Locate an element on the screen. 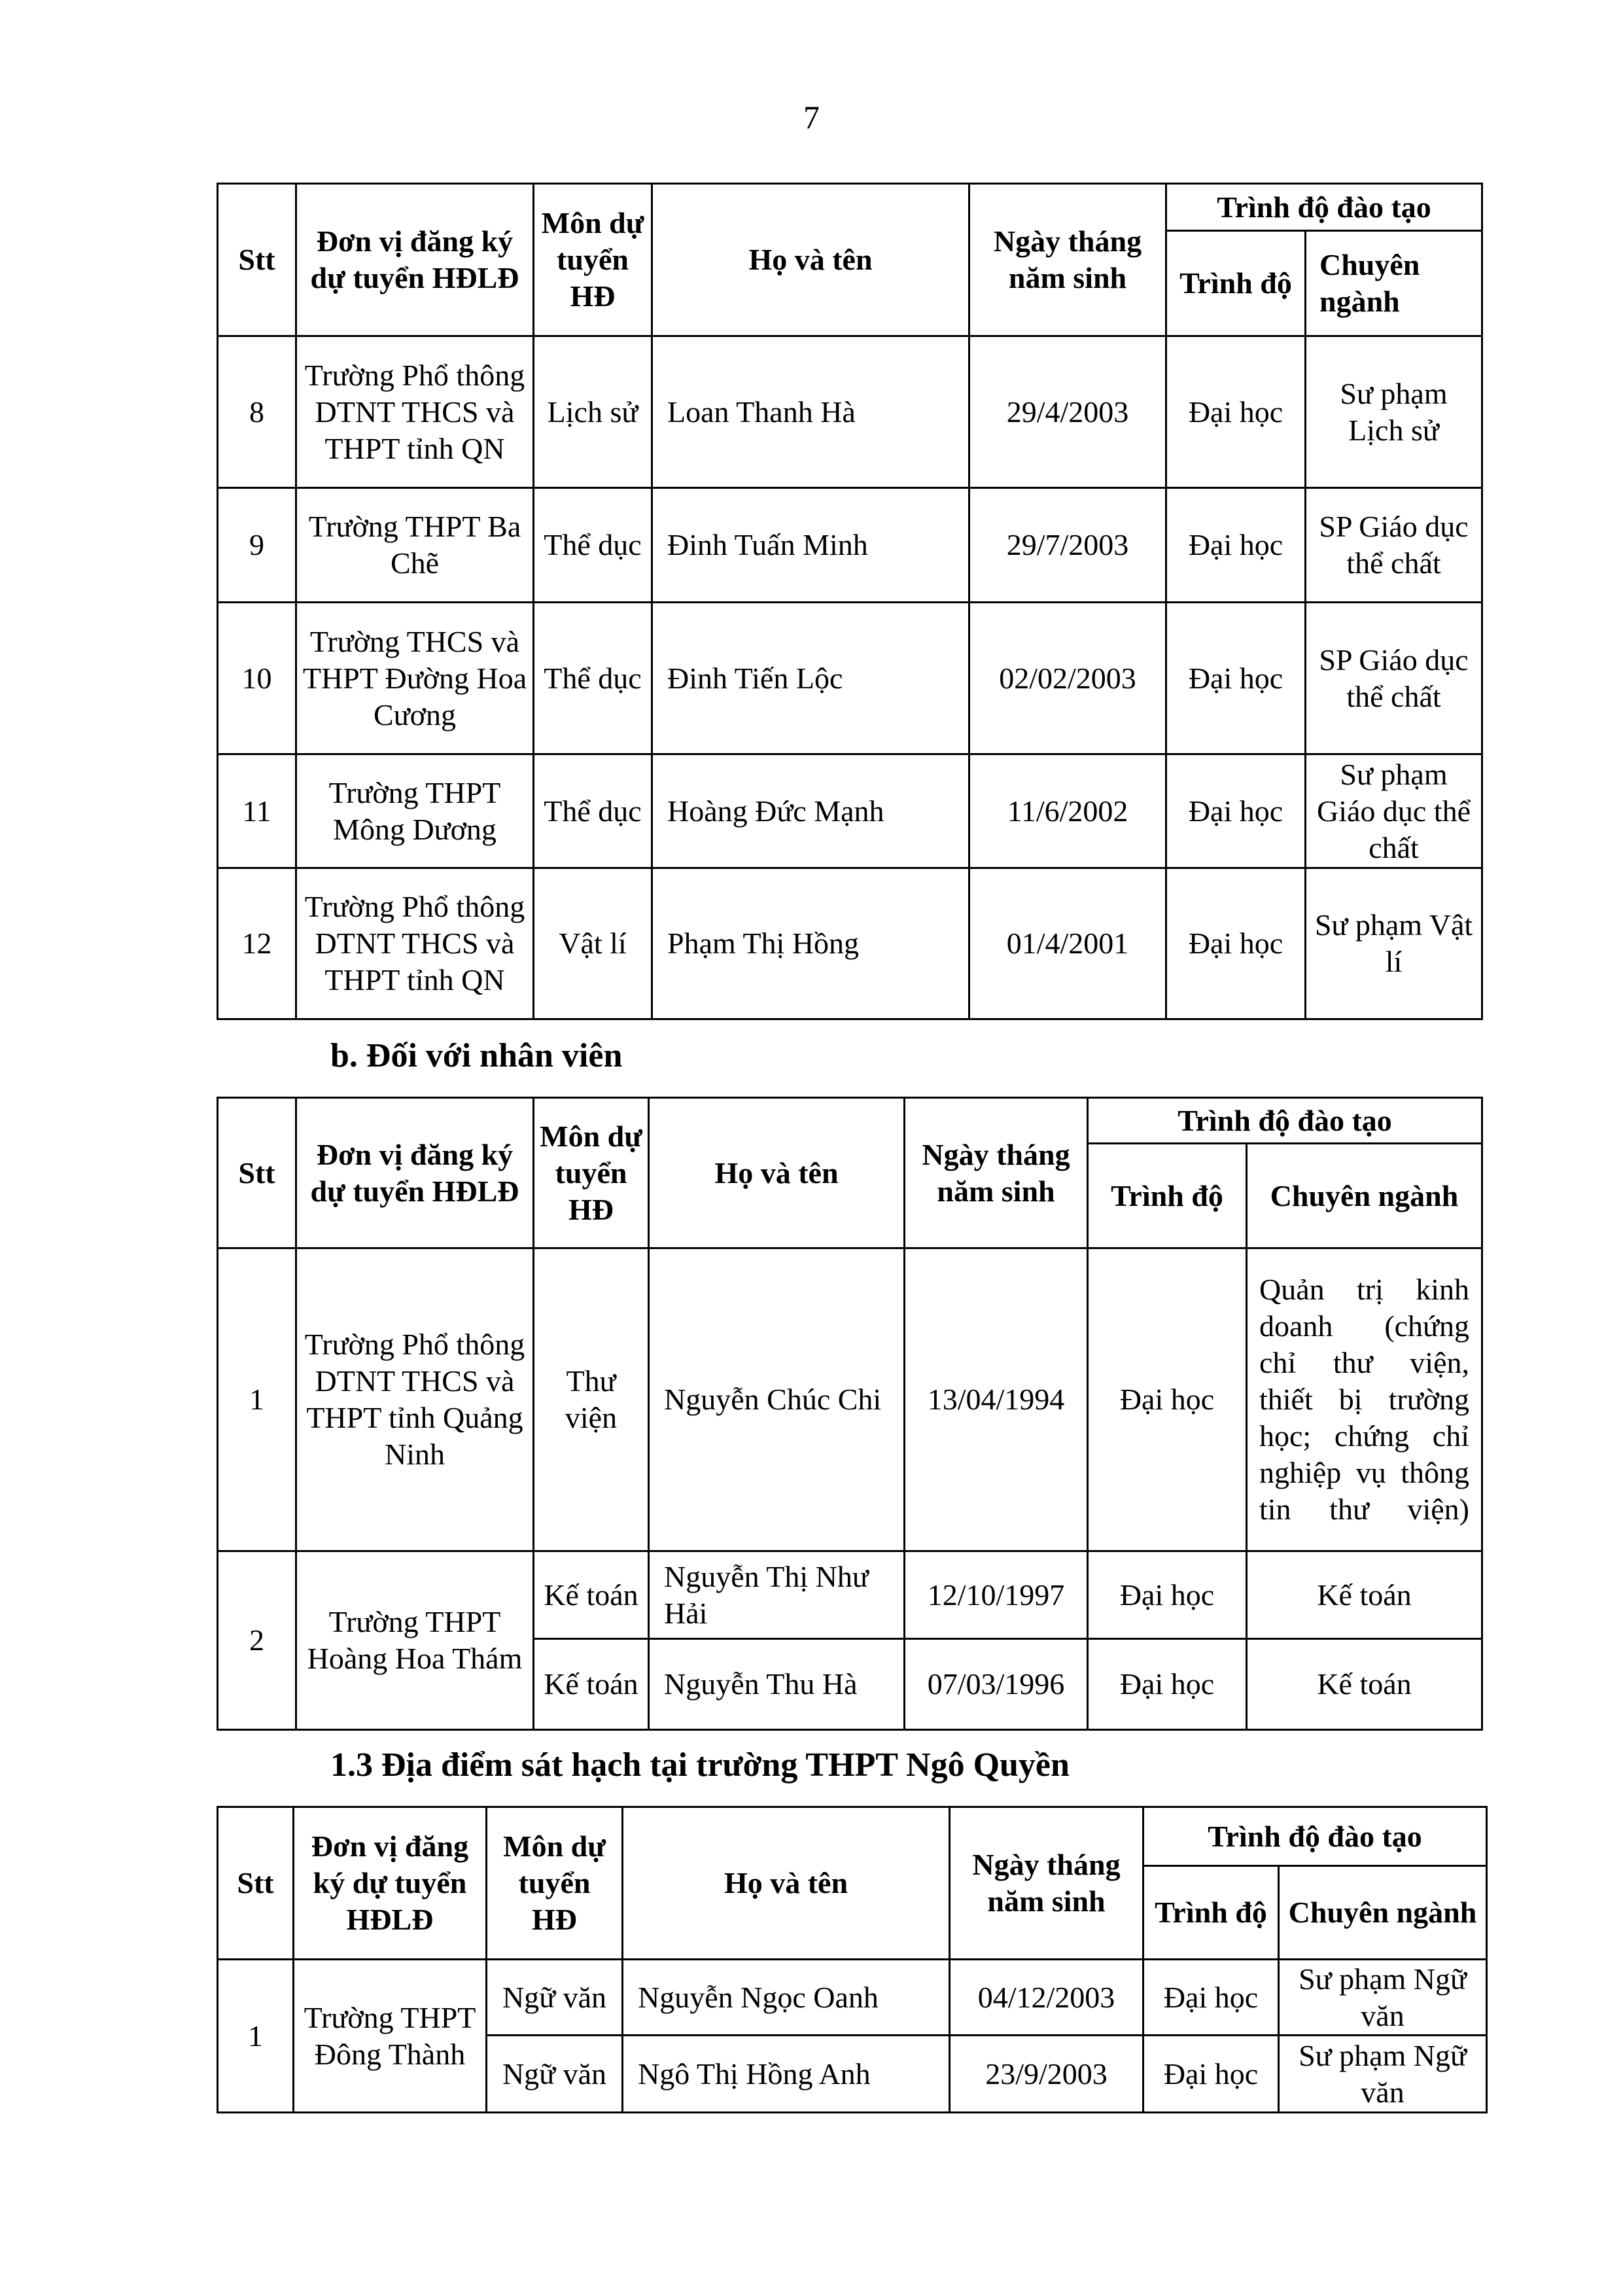 The image size is (1623, 2296). cell-stt: 10 is located at coordinates (257, 678).